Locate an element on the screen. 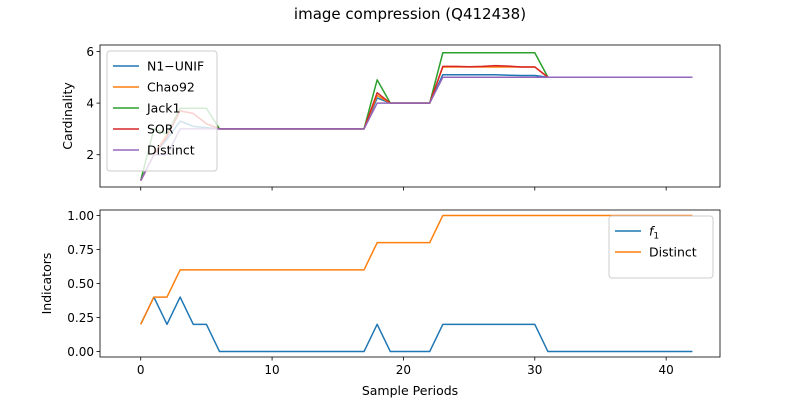  y-tick-label: 0.25 is located at coordinates (80, 318).